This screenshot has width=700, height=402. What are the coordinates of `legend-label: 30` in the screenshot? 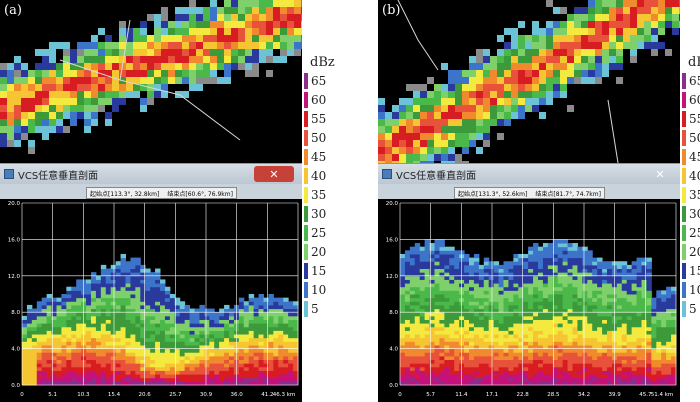 It's located at (694, 214).